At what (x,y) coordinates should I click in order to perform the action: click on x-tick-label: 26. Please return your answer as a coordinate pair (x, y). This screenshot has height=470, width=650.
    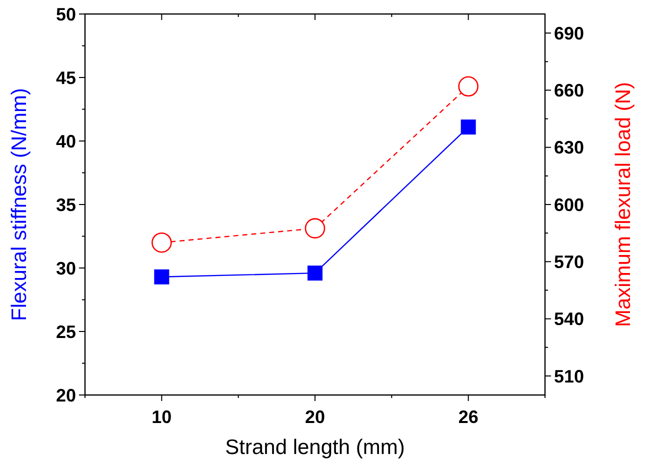
    Looking at the image, I should click on (468, 417).